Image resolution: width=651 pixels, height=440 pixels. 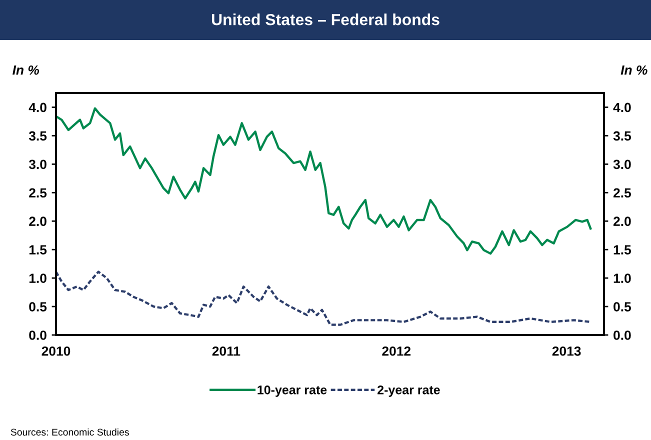 What do you see at coordinates (37, 335) in the screenshot?
I see `y-tick-label: 0.0` at bounding box center [37, 335].